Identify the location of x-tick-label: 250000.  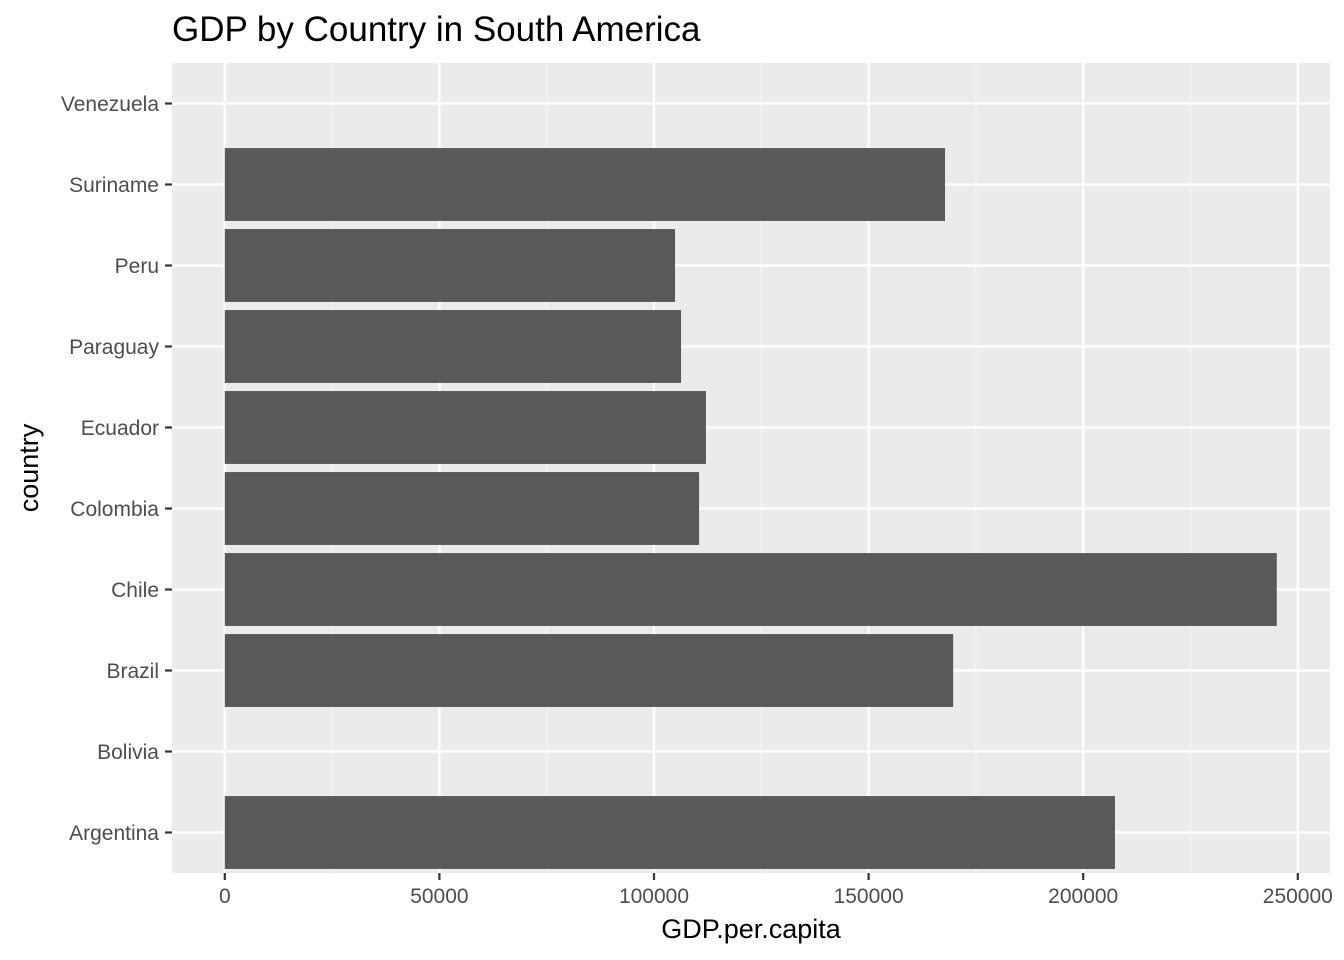
(1298, 896).